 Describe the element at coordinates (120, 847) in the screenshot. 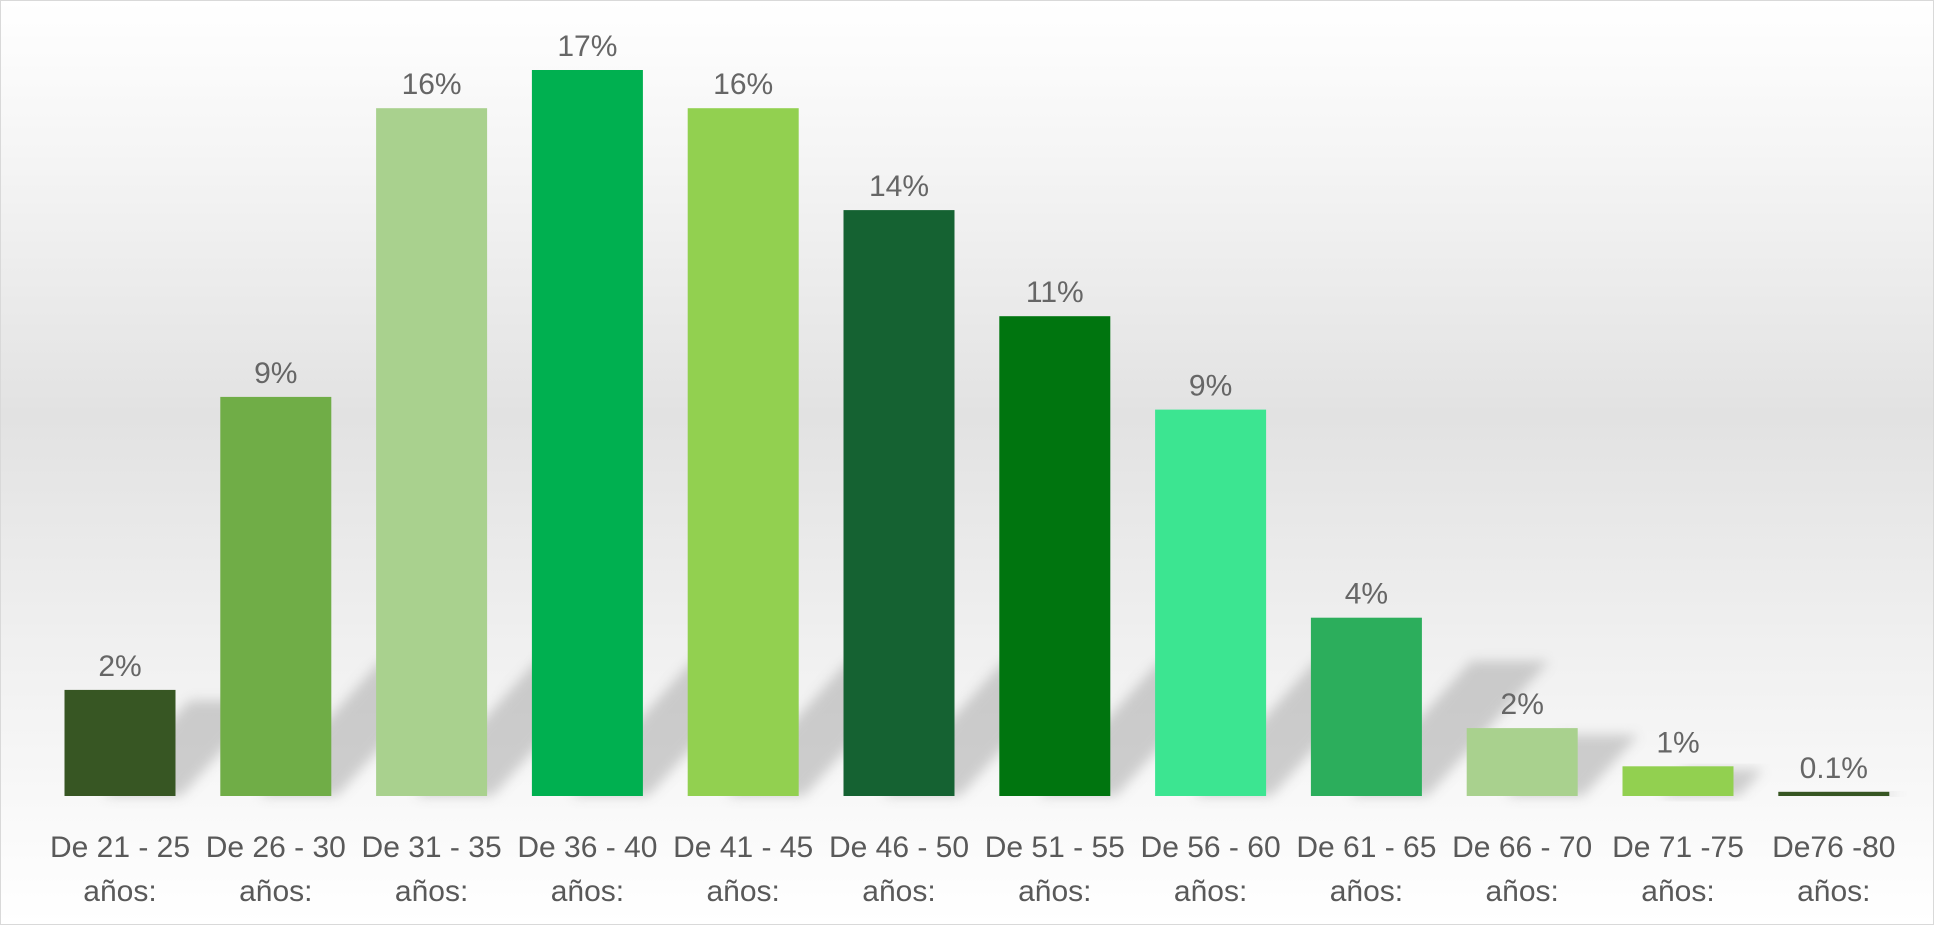

I see `category-label: De 21 - 25` at that location.